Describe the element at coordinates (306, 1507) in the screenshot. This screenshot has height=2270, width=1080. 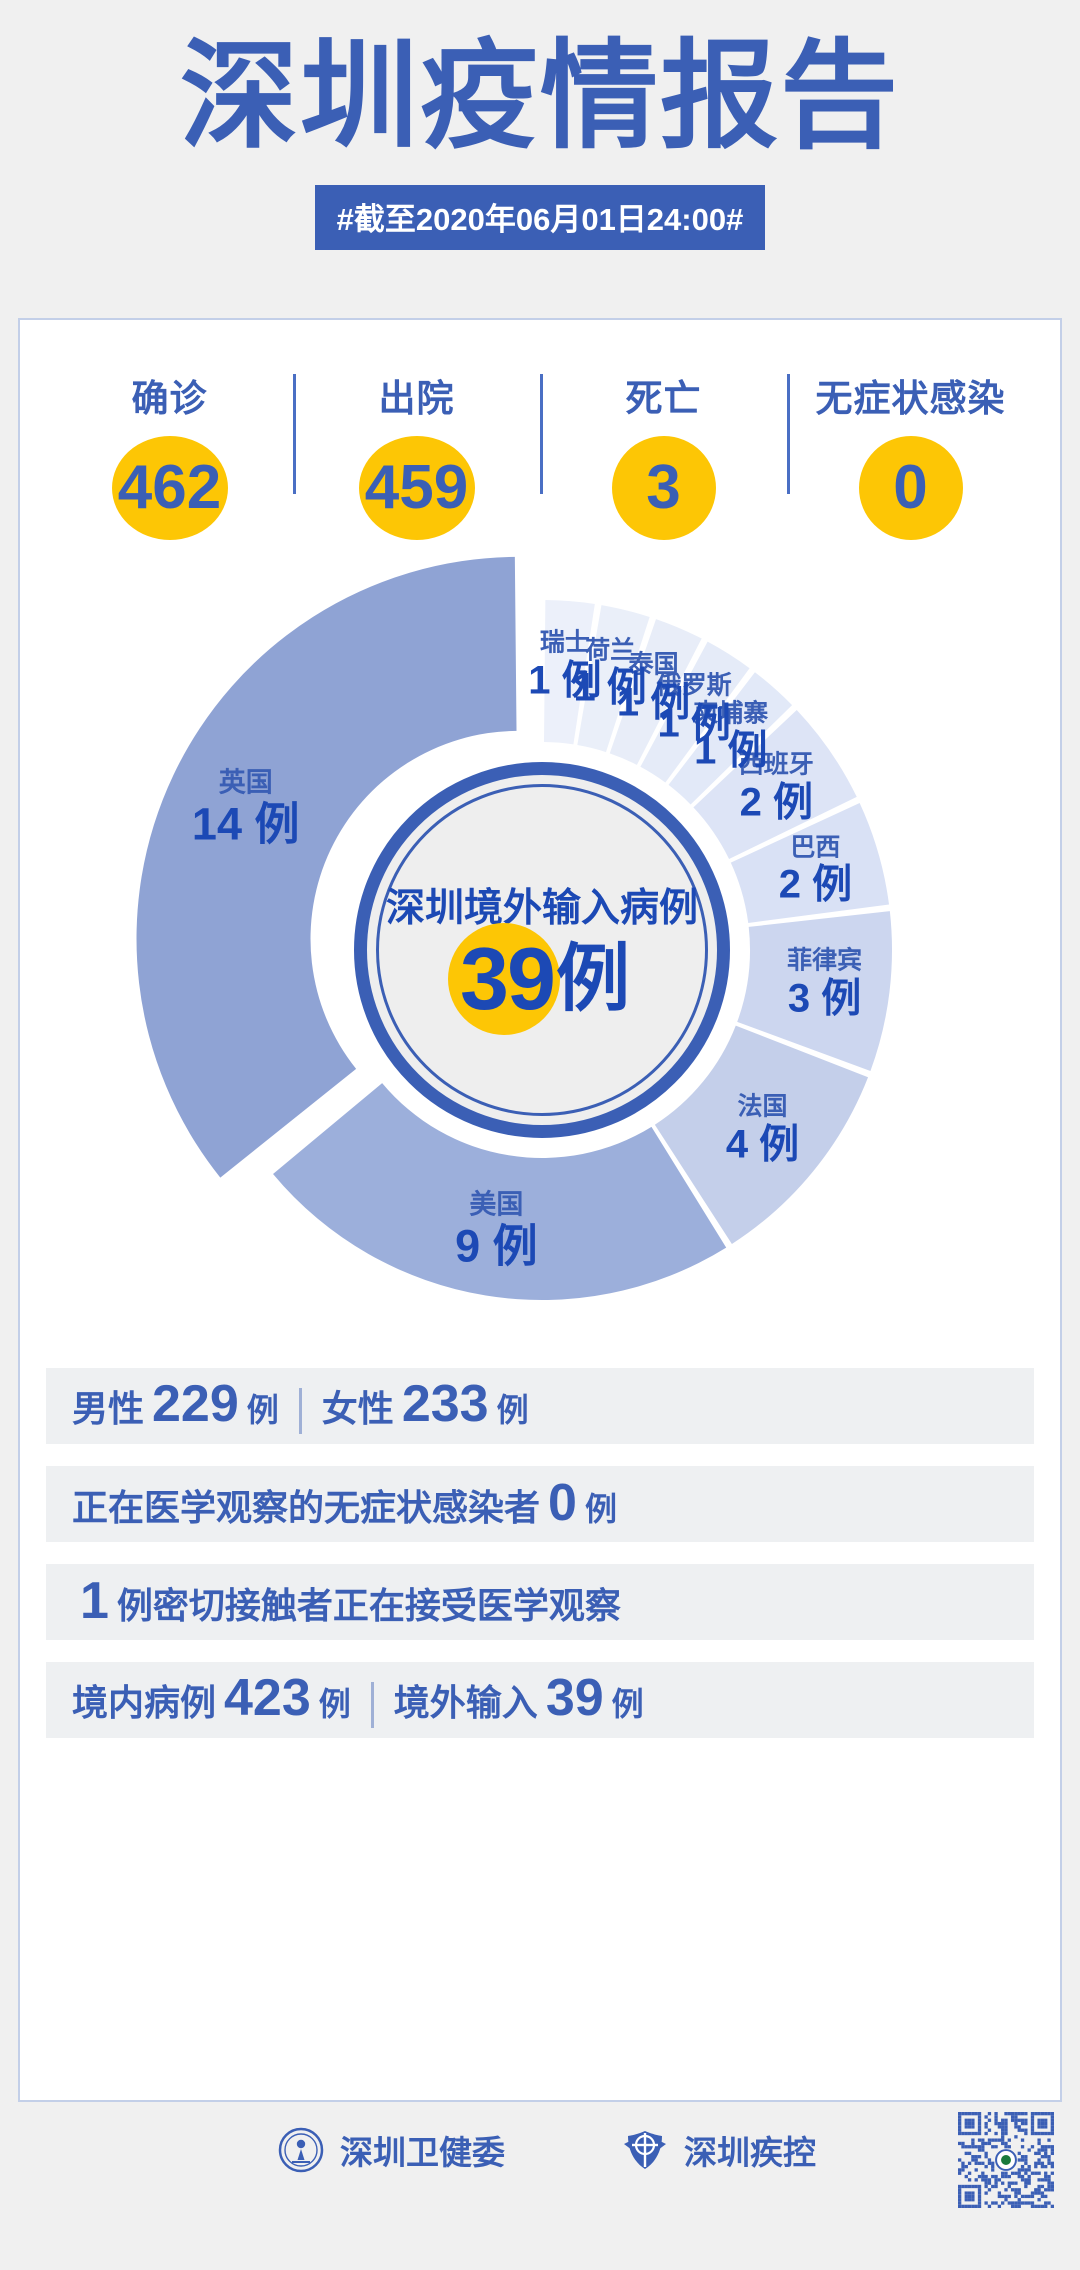
I see `bar-label: 正在医学观察的无症状感染者` at that location.